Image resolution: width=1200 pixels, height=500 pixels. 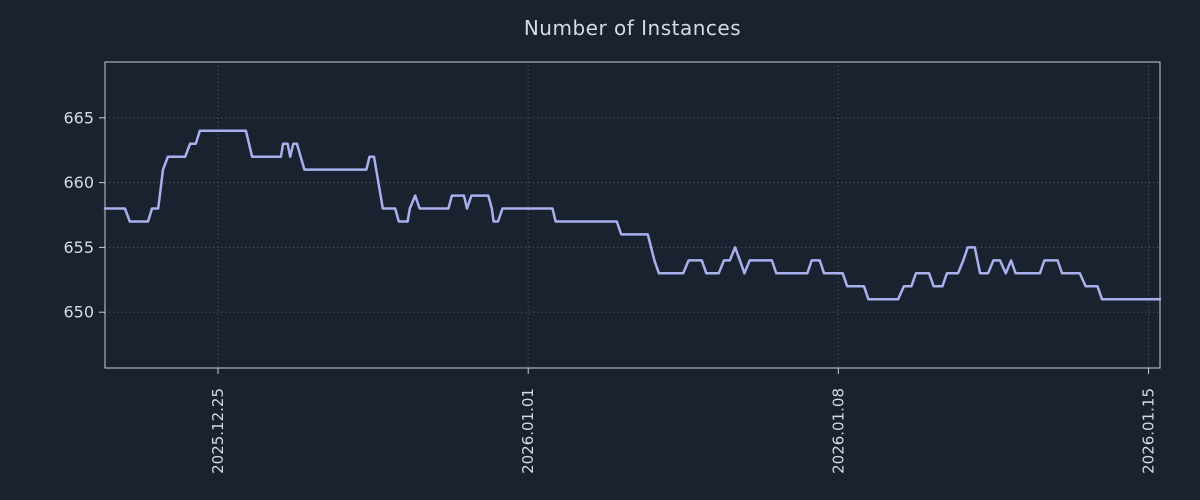 I want to click on x-tick-label: 2026.01.15, so click(x=1149, y=431).